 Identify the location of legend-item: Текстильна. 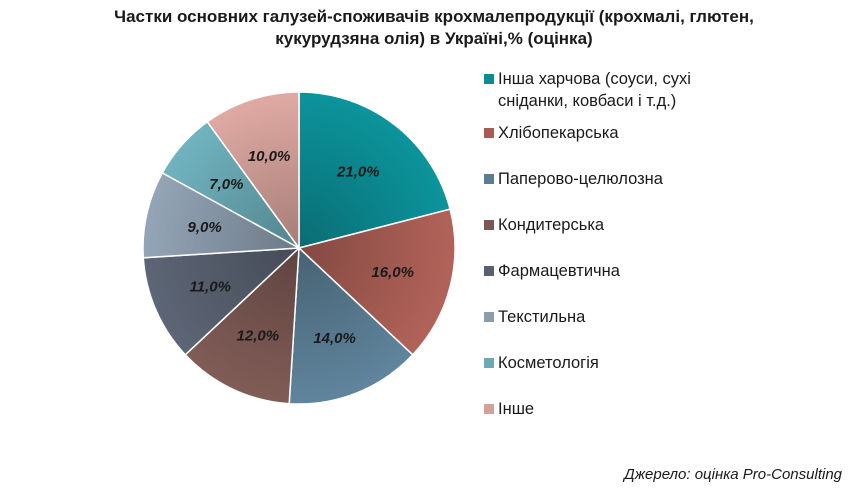
(614, 317).